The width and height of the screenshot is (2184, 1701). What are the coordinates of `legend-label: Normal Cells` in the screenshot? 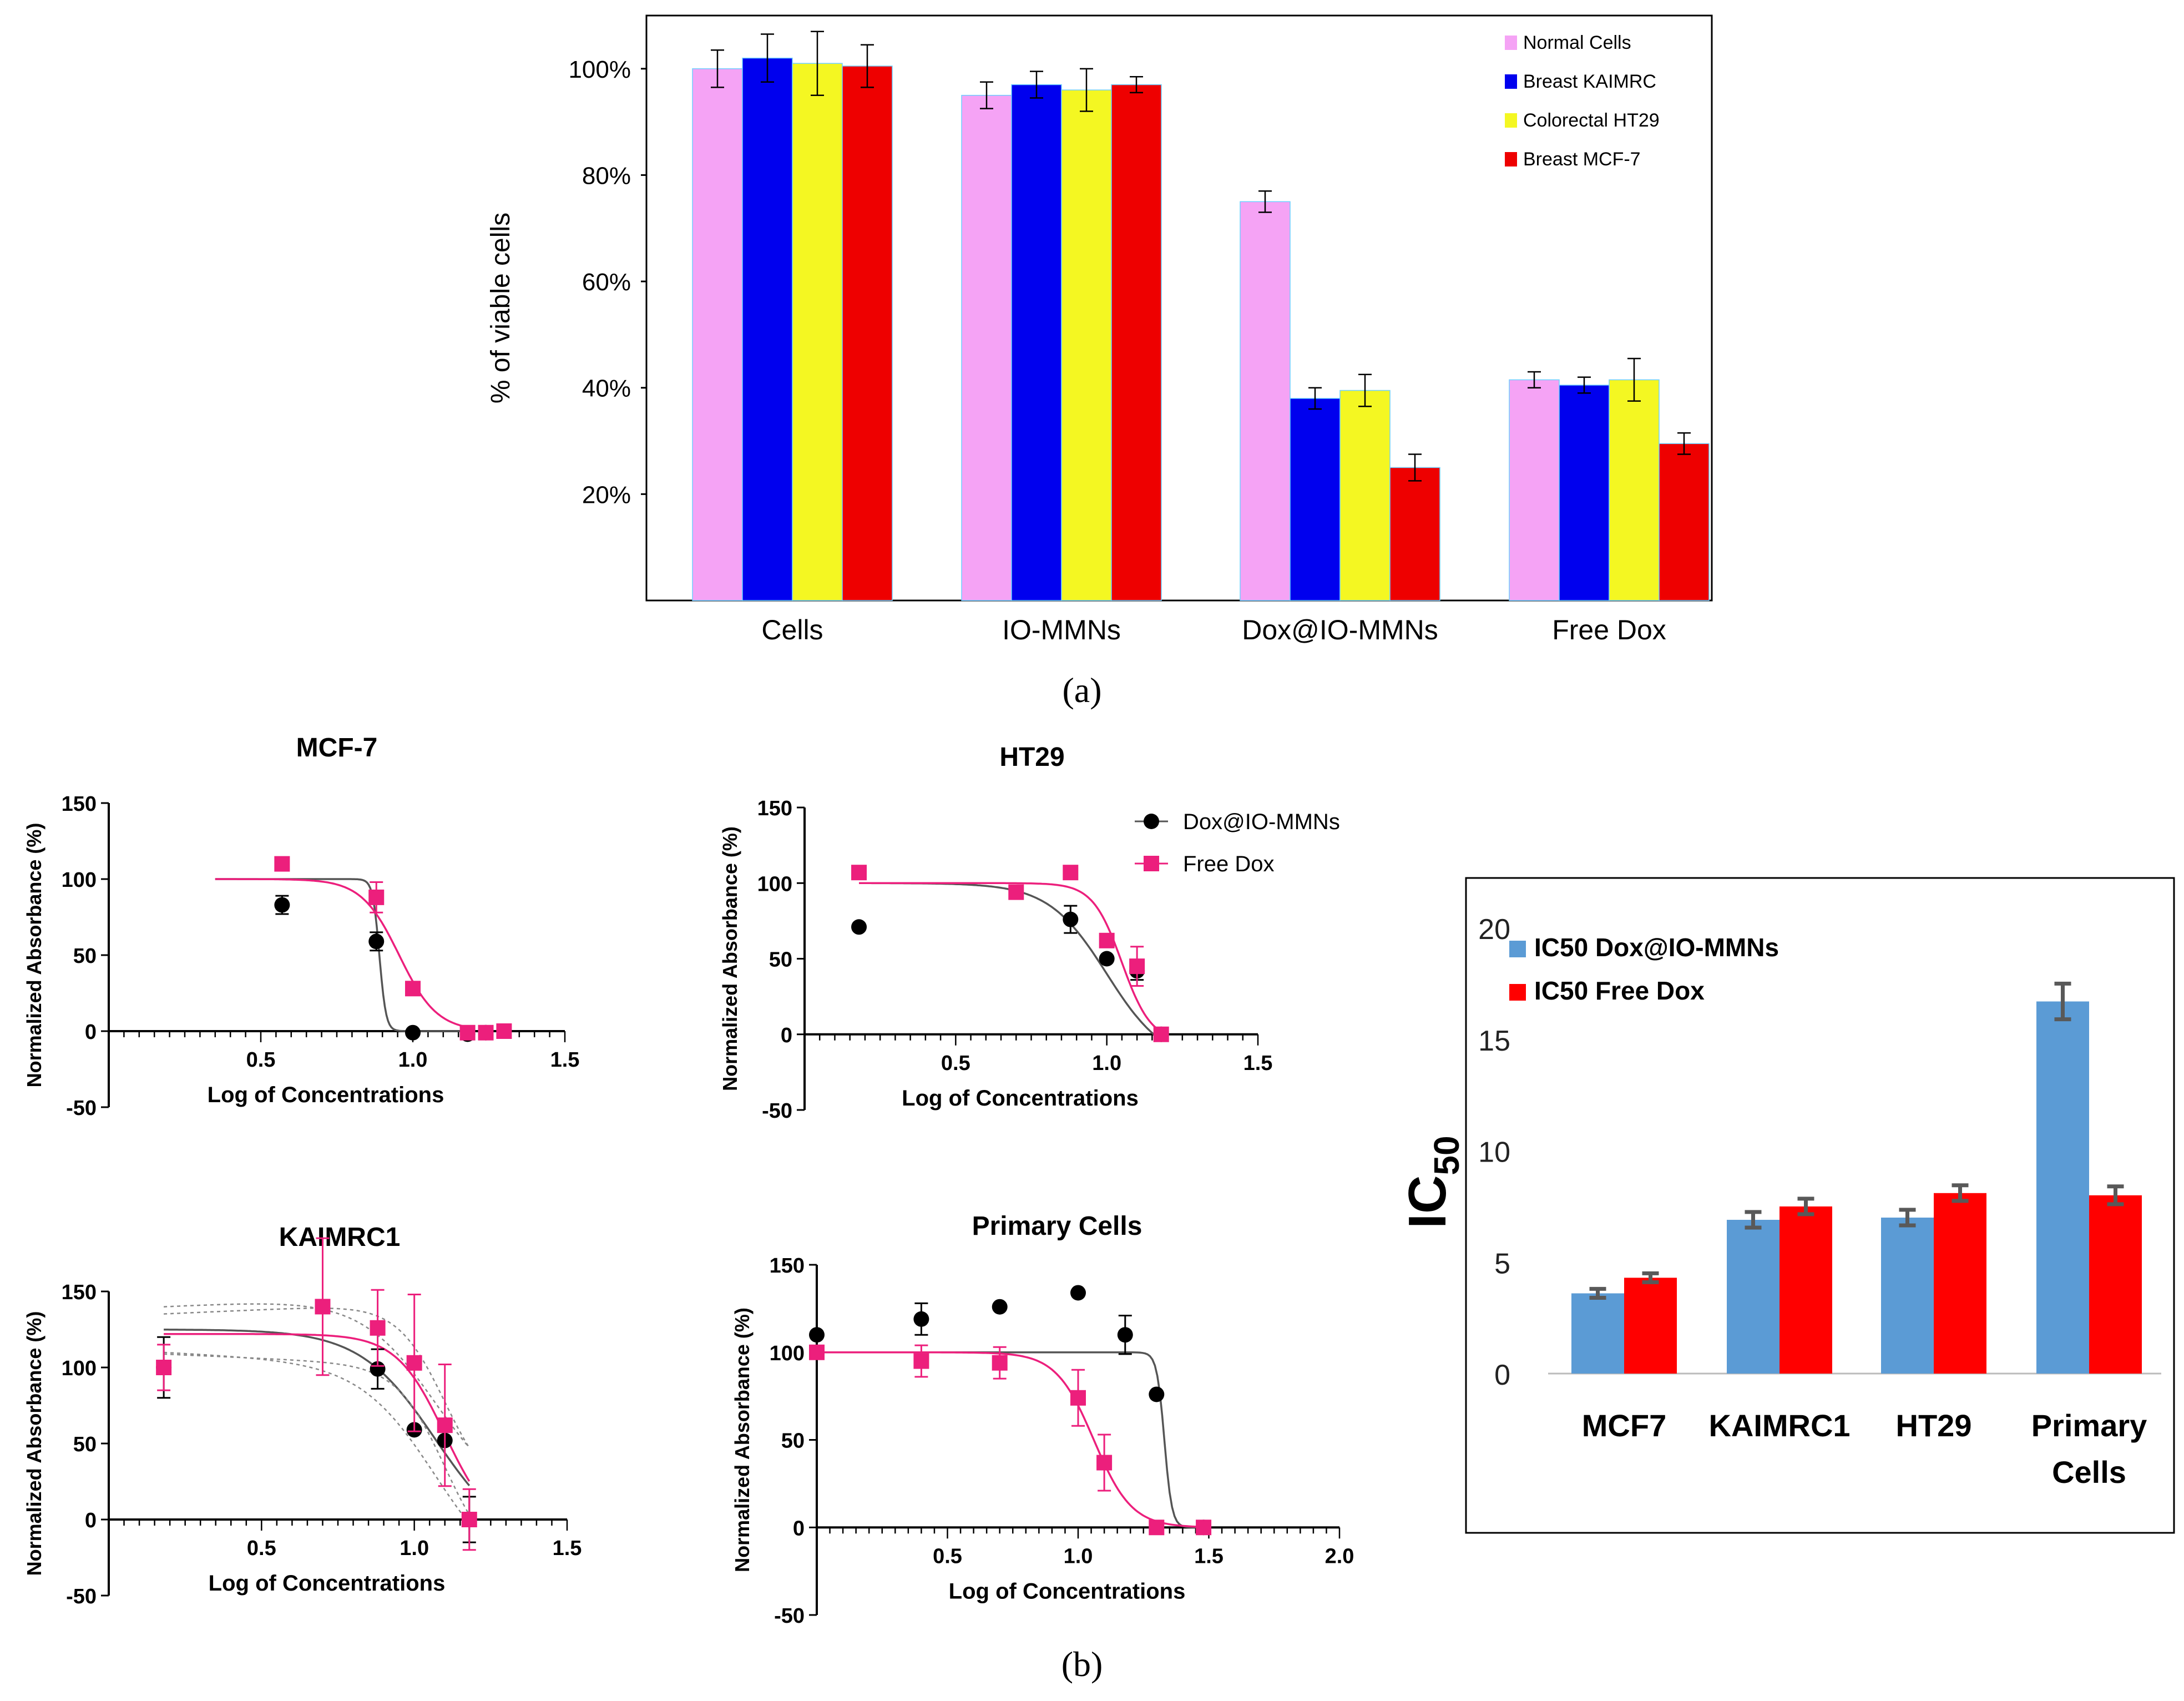 It's located at (1577, 43).